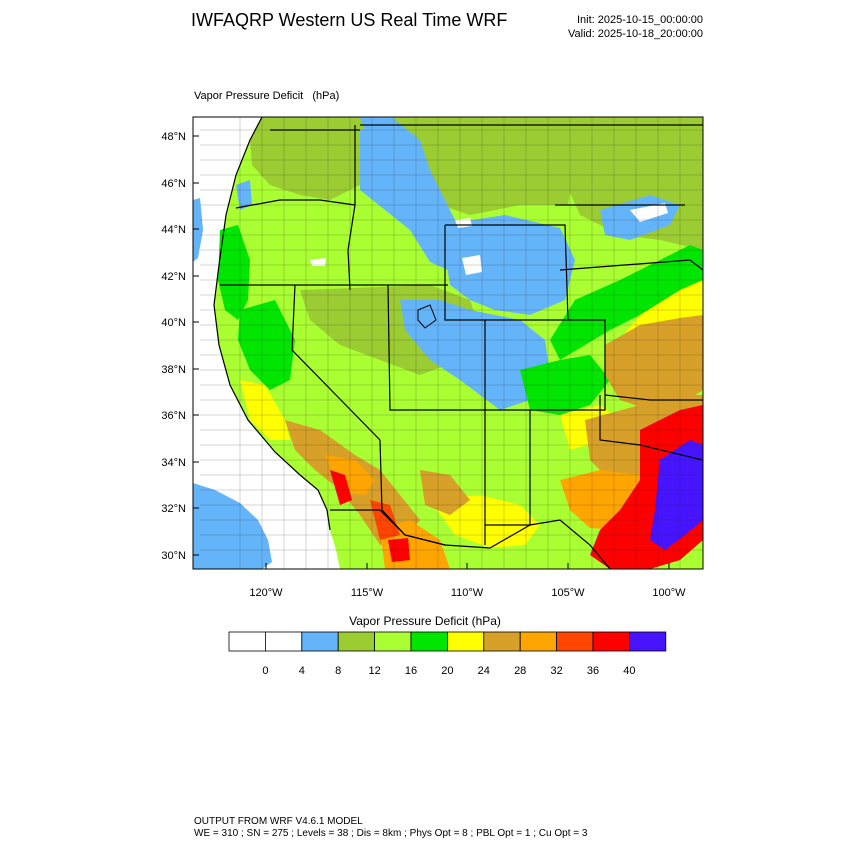 This screenshot has height=850, width=850. What do you see at coordinates (651, 428) in the screenshot?
I see `tx-ok-border` at bounding box center [651, 428].